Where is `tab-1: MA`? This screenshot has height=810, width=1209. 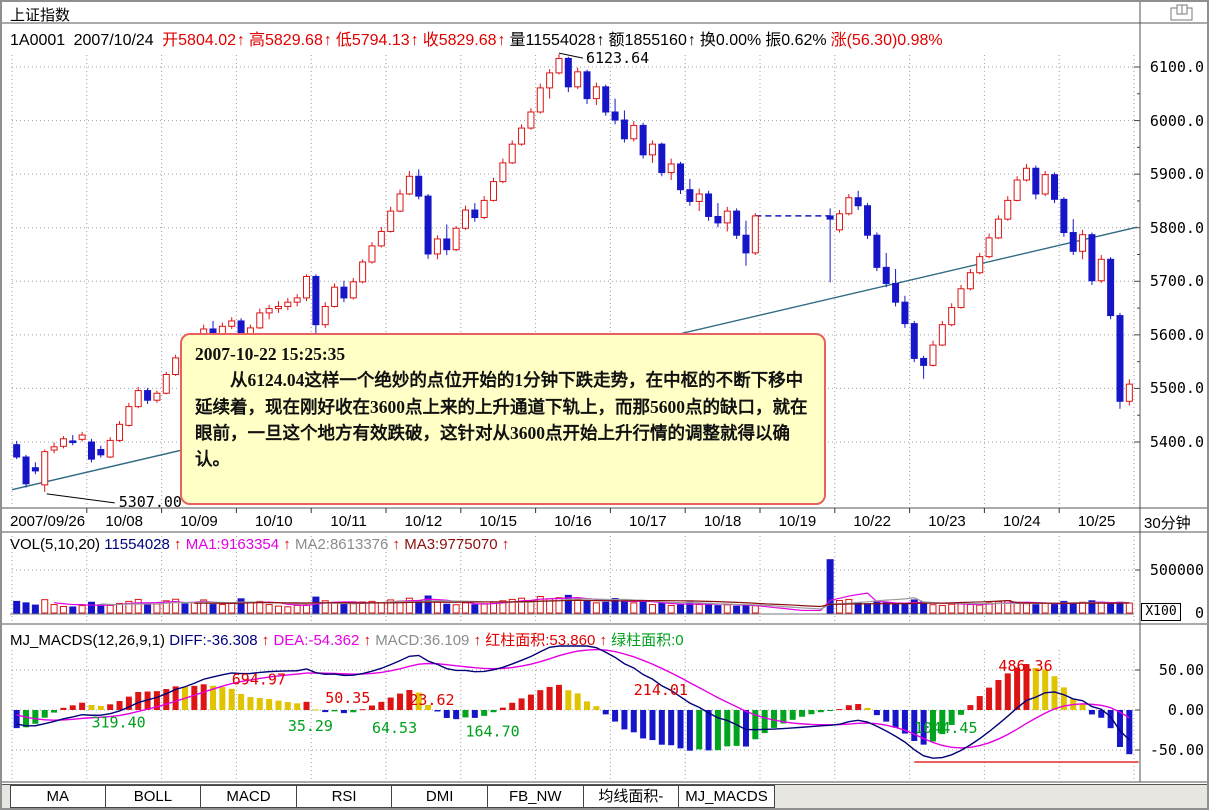 tab-1: MA is located at coordinates (58, 796).